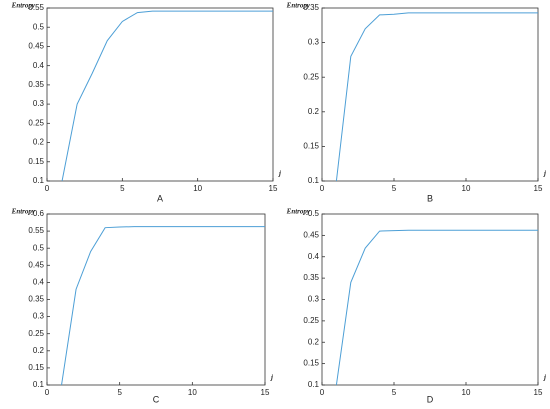  I want to click on chart-caption: C, so click(156, 399).